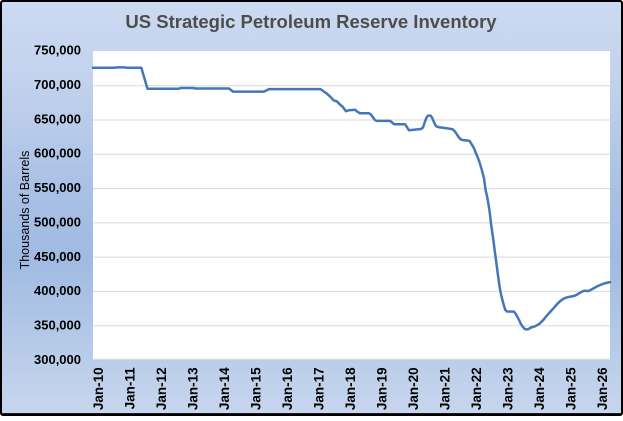 The width and height of the screenshot is (623, 421). I want to click on svg-text: Jan-20, so click(413, 388).